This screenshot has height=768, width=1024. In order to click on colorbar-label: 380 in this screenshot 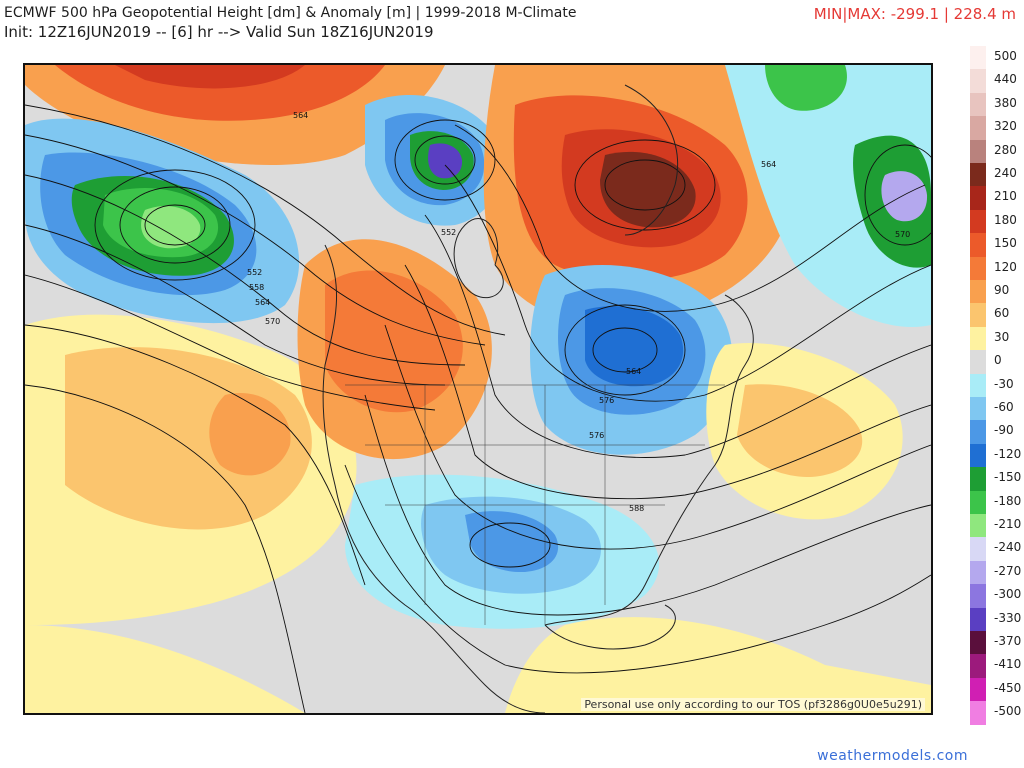, I will do `click(1005, 102)`.